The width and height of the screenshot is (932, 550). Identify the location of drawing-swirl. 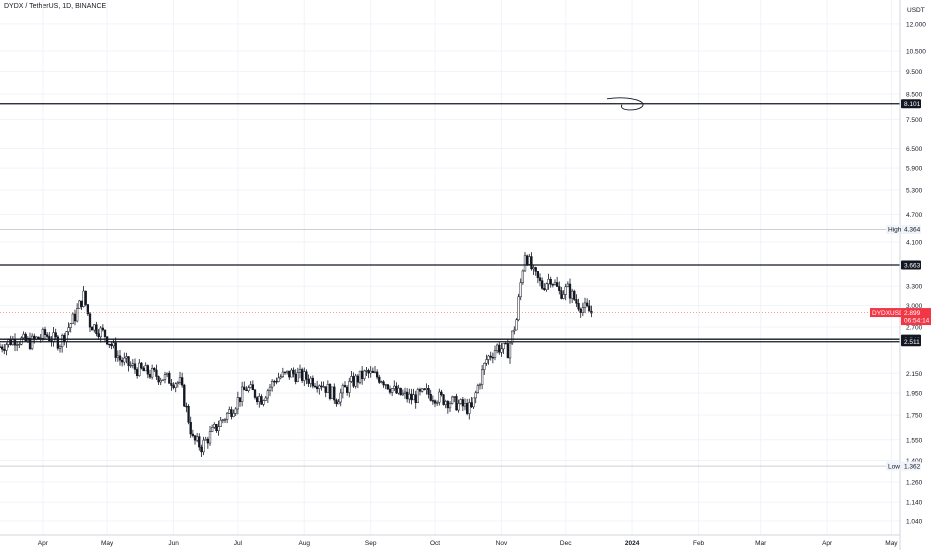
(625, 104).